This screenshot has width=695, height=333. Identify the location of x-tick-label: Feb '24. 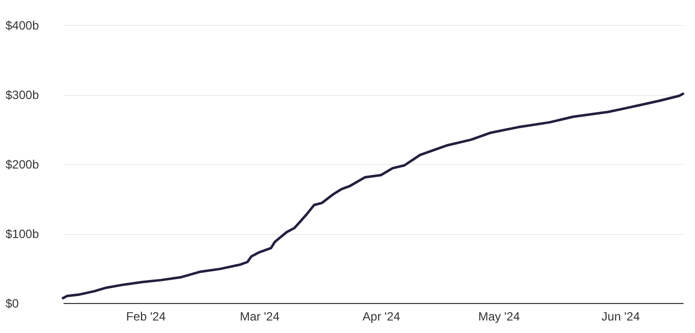
(146, 317).